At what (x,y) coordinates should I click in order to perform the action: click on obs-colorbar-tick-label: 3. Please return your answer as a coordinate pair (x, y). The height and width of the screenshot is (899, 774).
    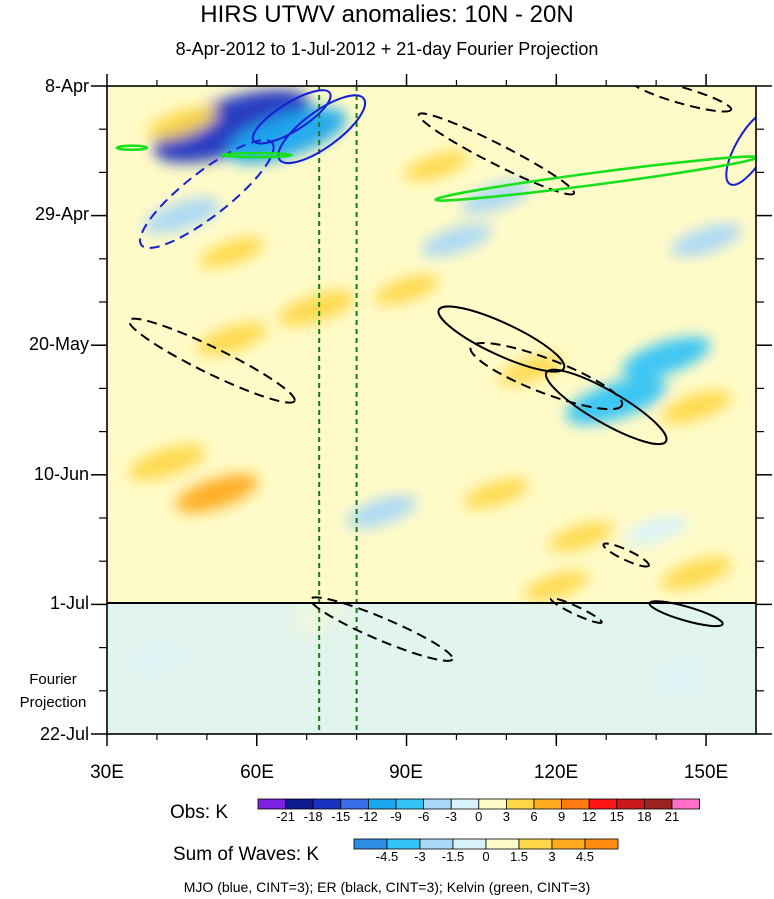
    Looking at the image, I should click on (506, 816).